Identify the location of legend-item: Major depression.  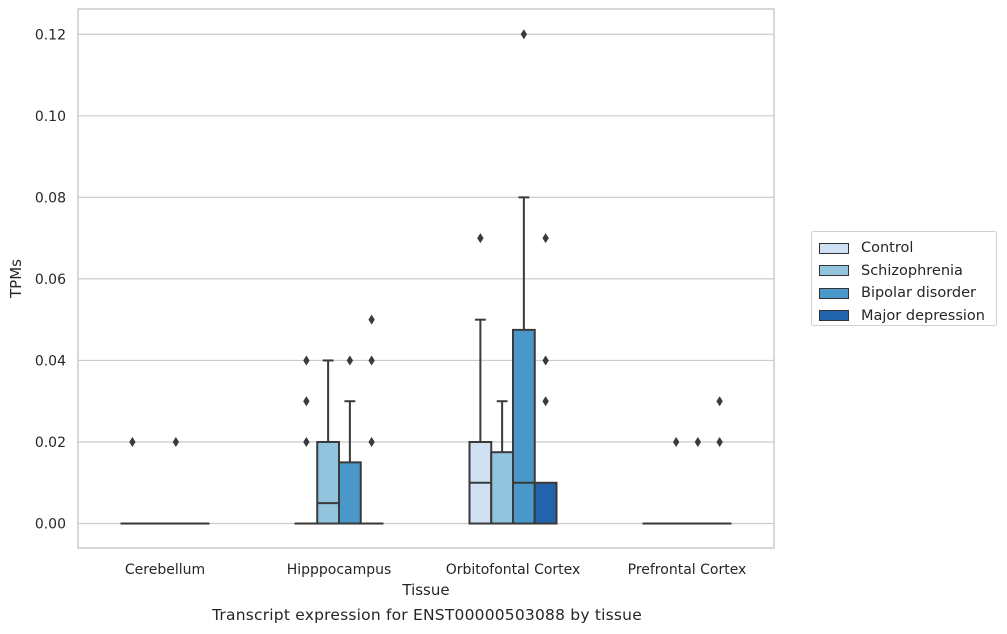
(904, 316).